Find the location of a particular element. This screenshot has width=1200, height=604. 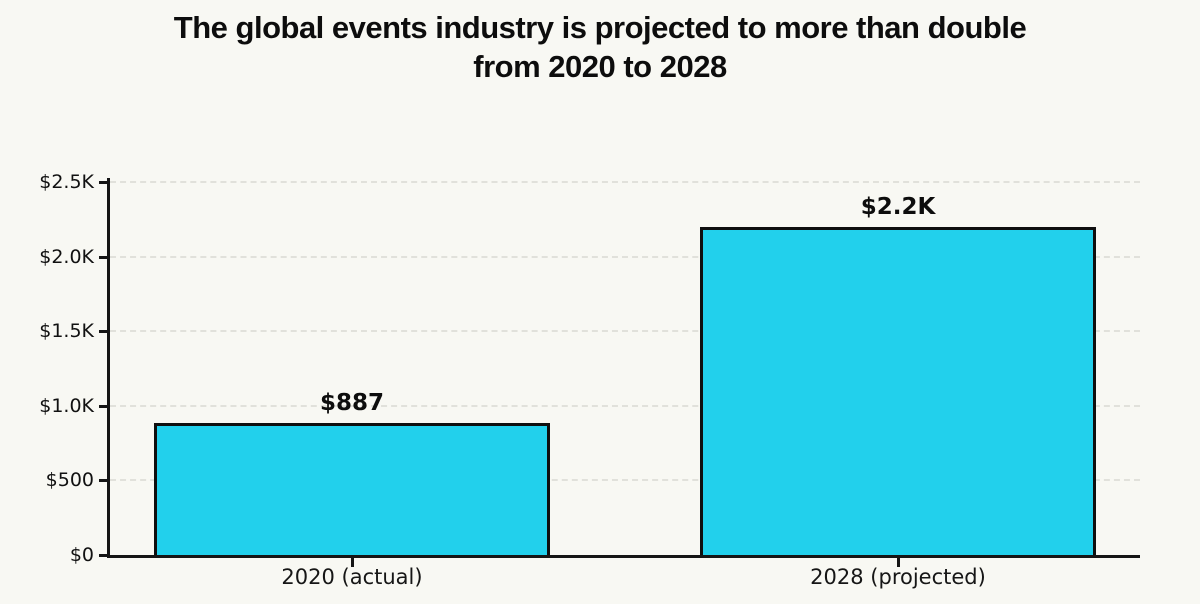

x-axis-tick-label: 2028 (projected) is located at coordinates (898, 577).